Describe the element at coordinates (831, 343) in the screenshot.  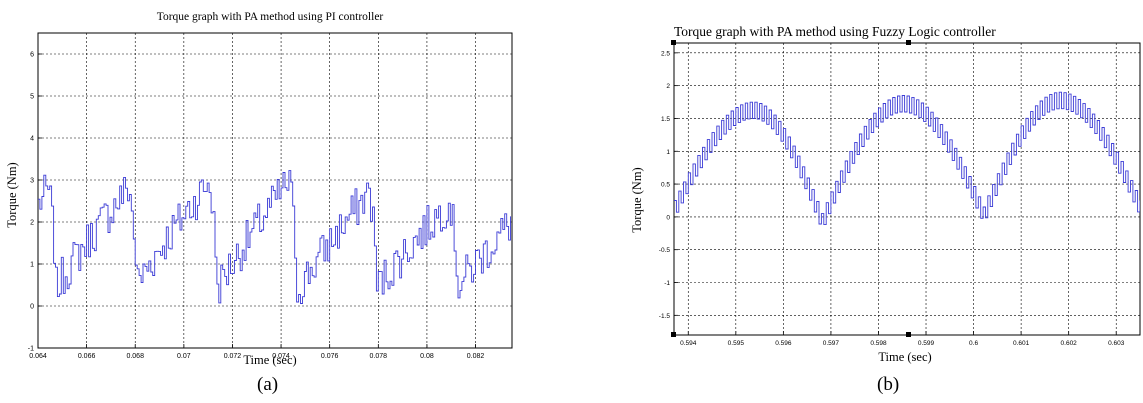
I see `x-tick-label: 0.597` at that location.